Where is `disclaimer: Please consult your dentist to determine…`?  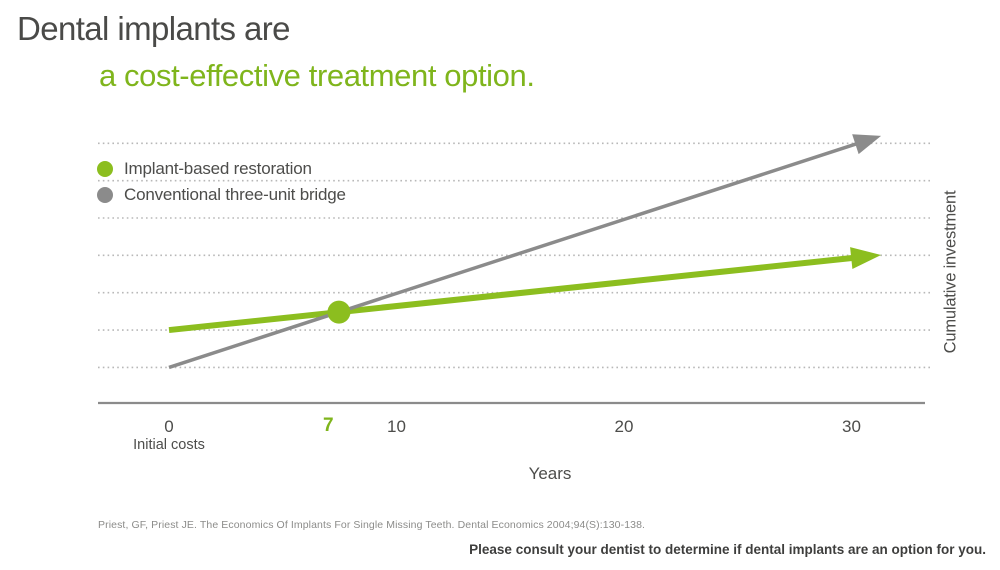
disclaimer: Please consult your dentist to determine… is located at coordinates (727, 549).